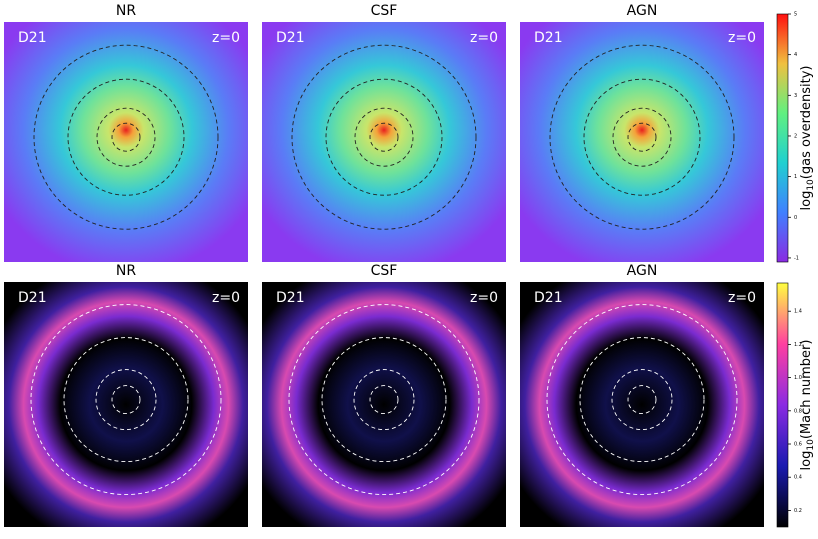 The width and height of the screenshot is (818, 539). Describe the element at coordinates (798, 478) in the screenshot. I see `colorbar-tick-label: 0.4` at that location.